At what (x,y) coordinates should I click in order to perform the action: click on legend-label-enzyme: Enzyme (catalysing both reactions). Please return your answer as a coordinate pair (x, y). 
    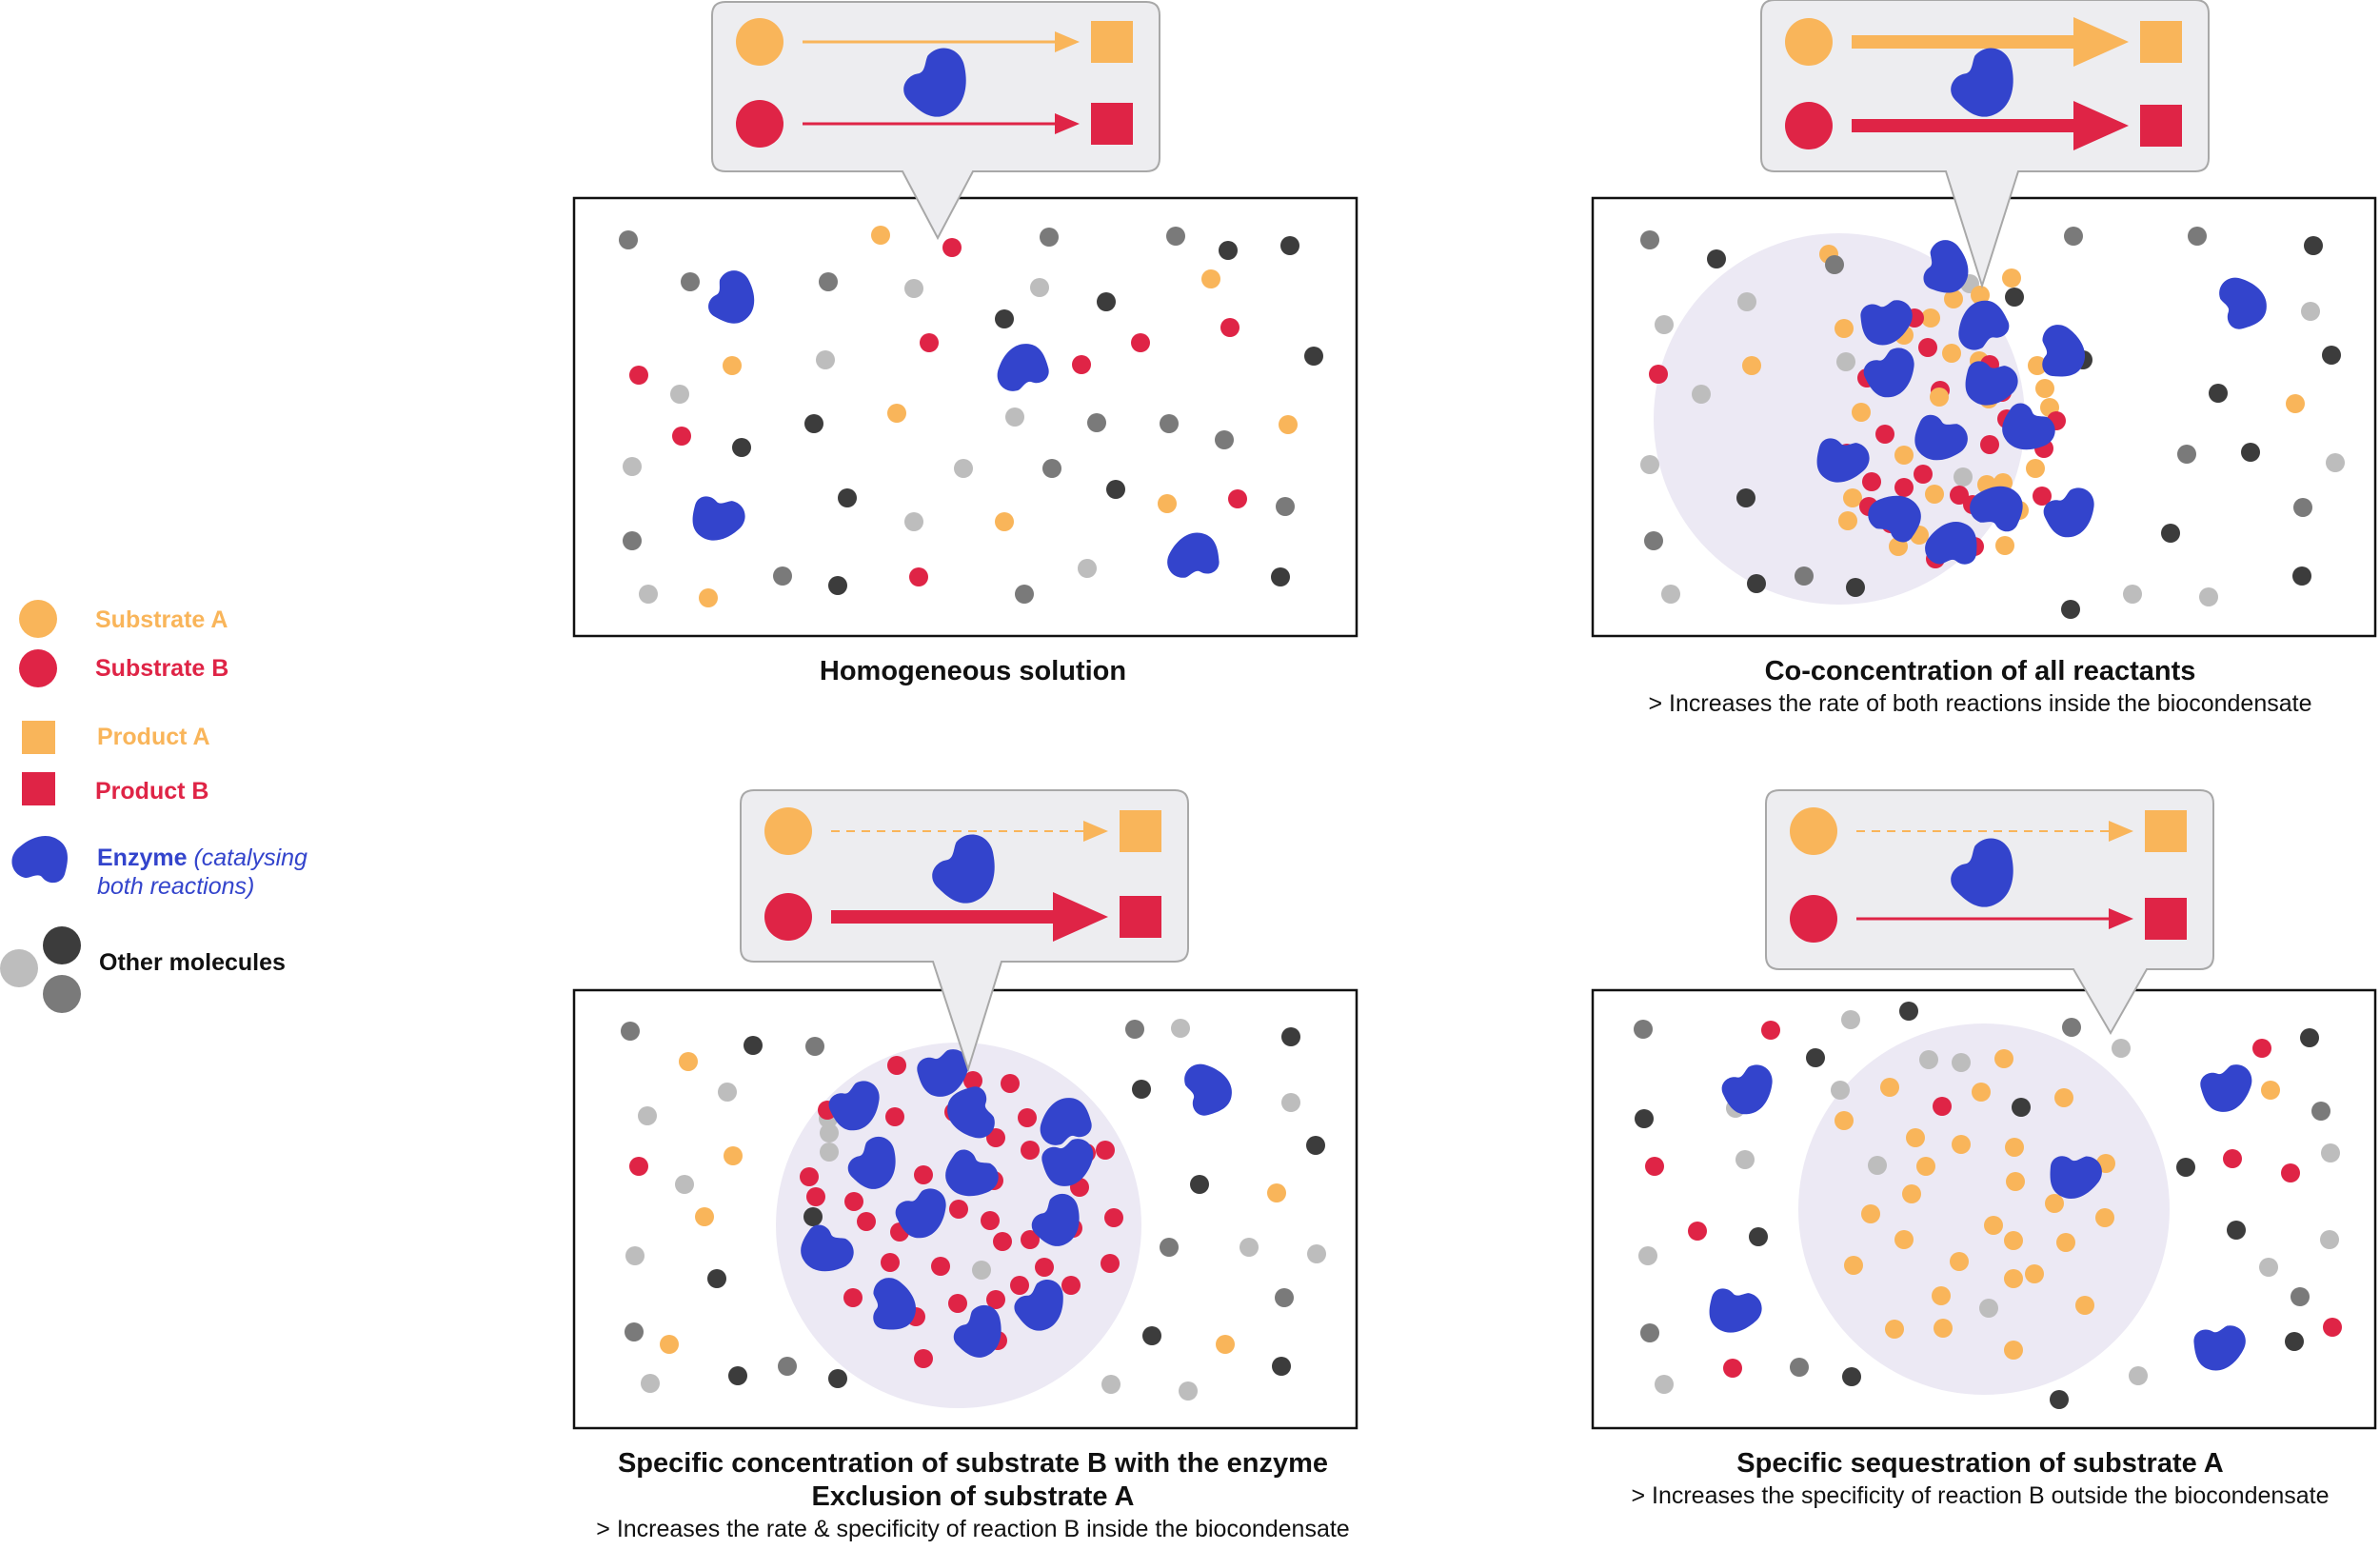
    Looking at the image, I should click on (230, 872).